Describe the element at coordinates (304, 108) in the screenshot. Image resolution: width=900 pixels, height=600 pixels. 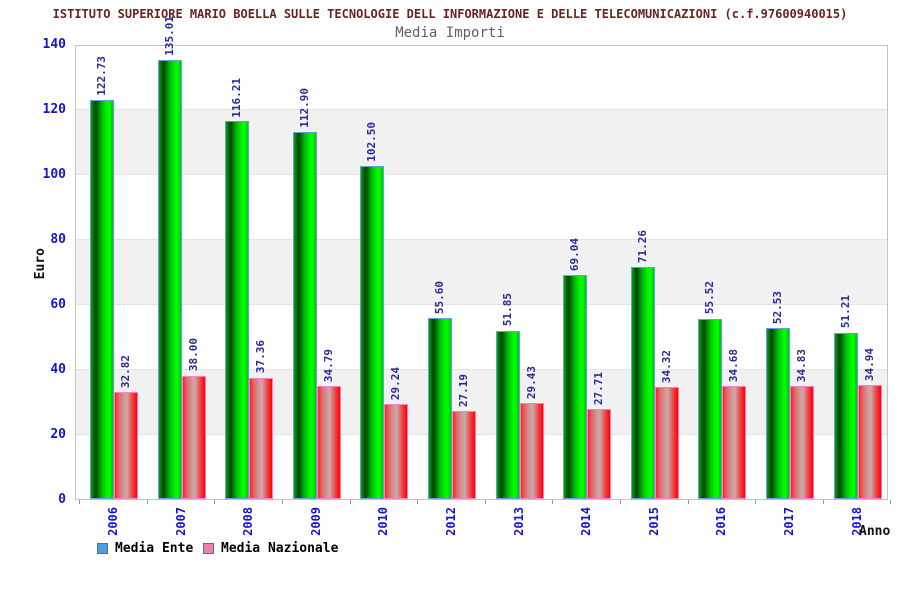
I see `bar-value-label: 112.90` at that location.